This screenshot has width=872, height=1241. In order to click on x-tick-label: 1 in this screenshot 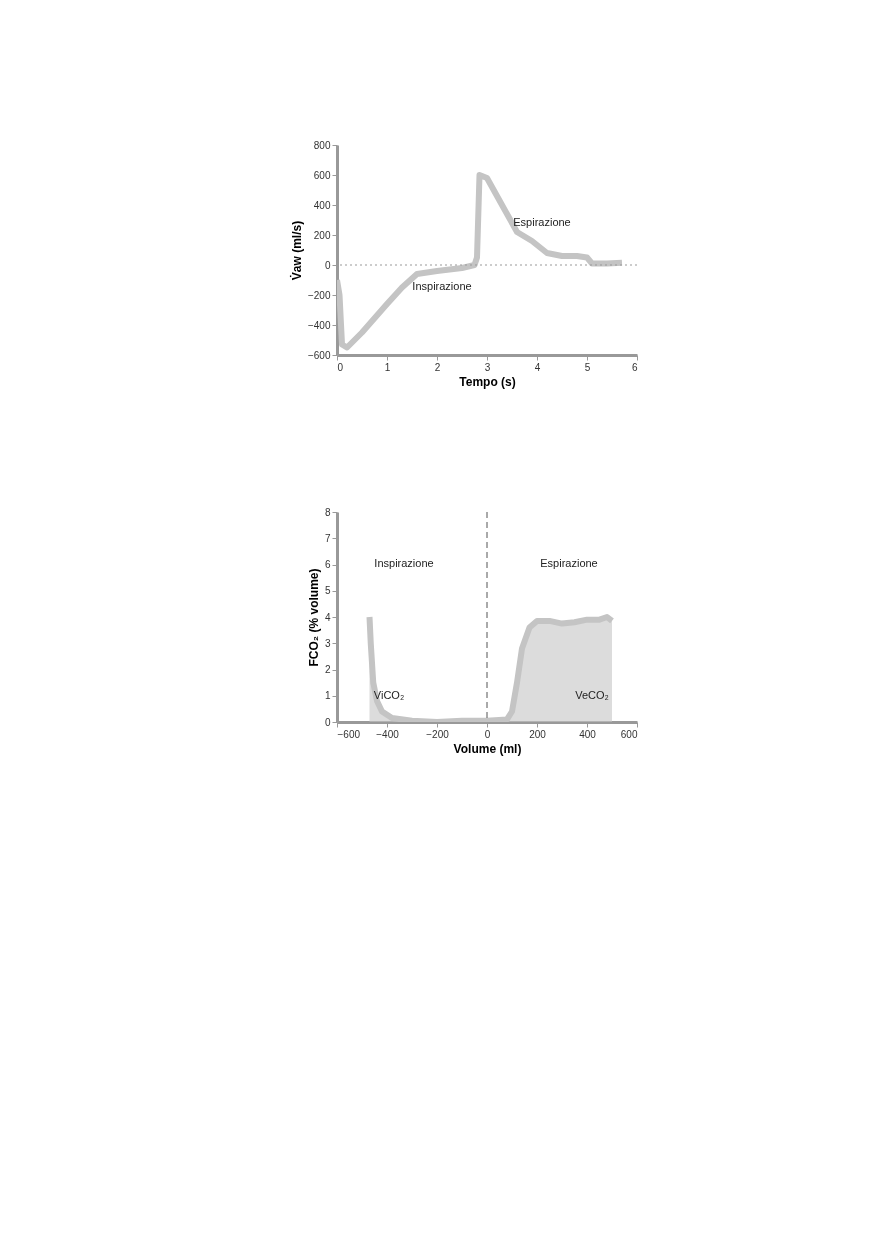, I will do `click(387, 367)`.